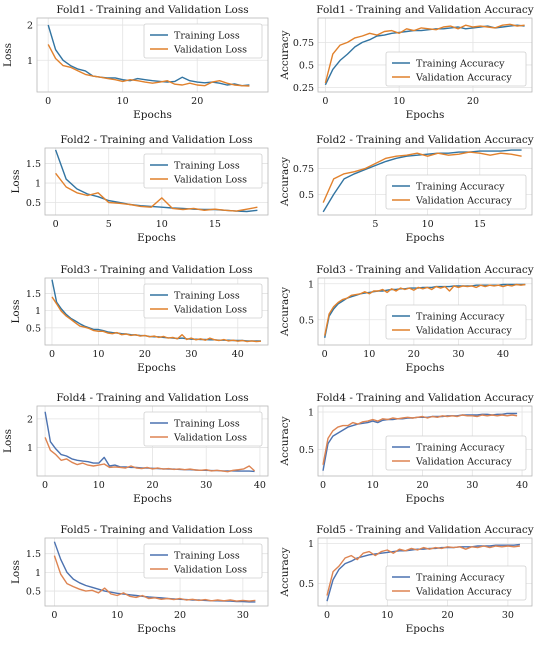  I want to click on chart-title: Fold1 - Training and Validation Loss, so click(152, 10).